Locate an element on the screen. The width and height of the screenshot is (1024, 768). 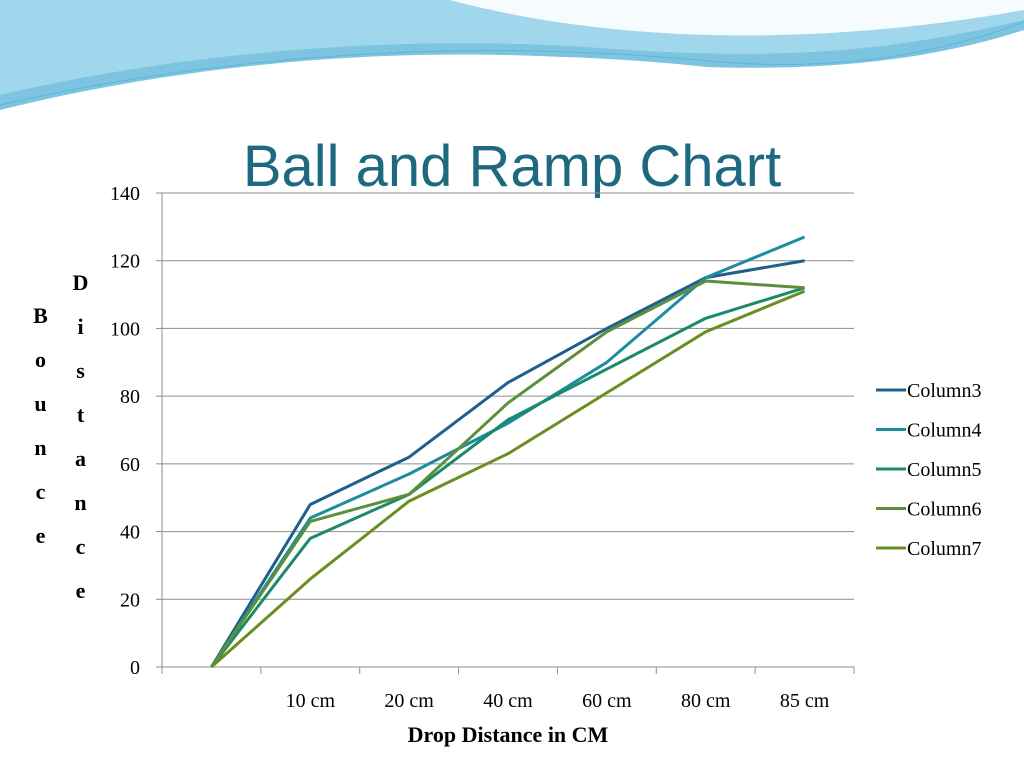
x-tick-label: 60 cm is located at coordinates (607, 701).